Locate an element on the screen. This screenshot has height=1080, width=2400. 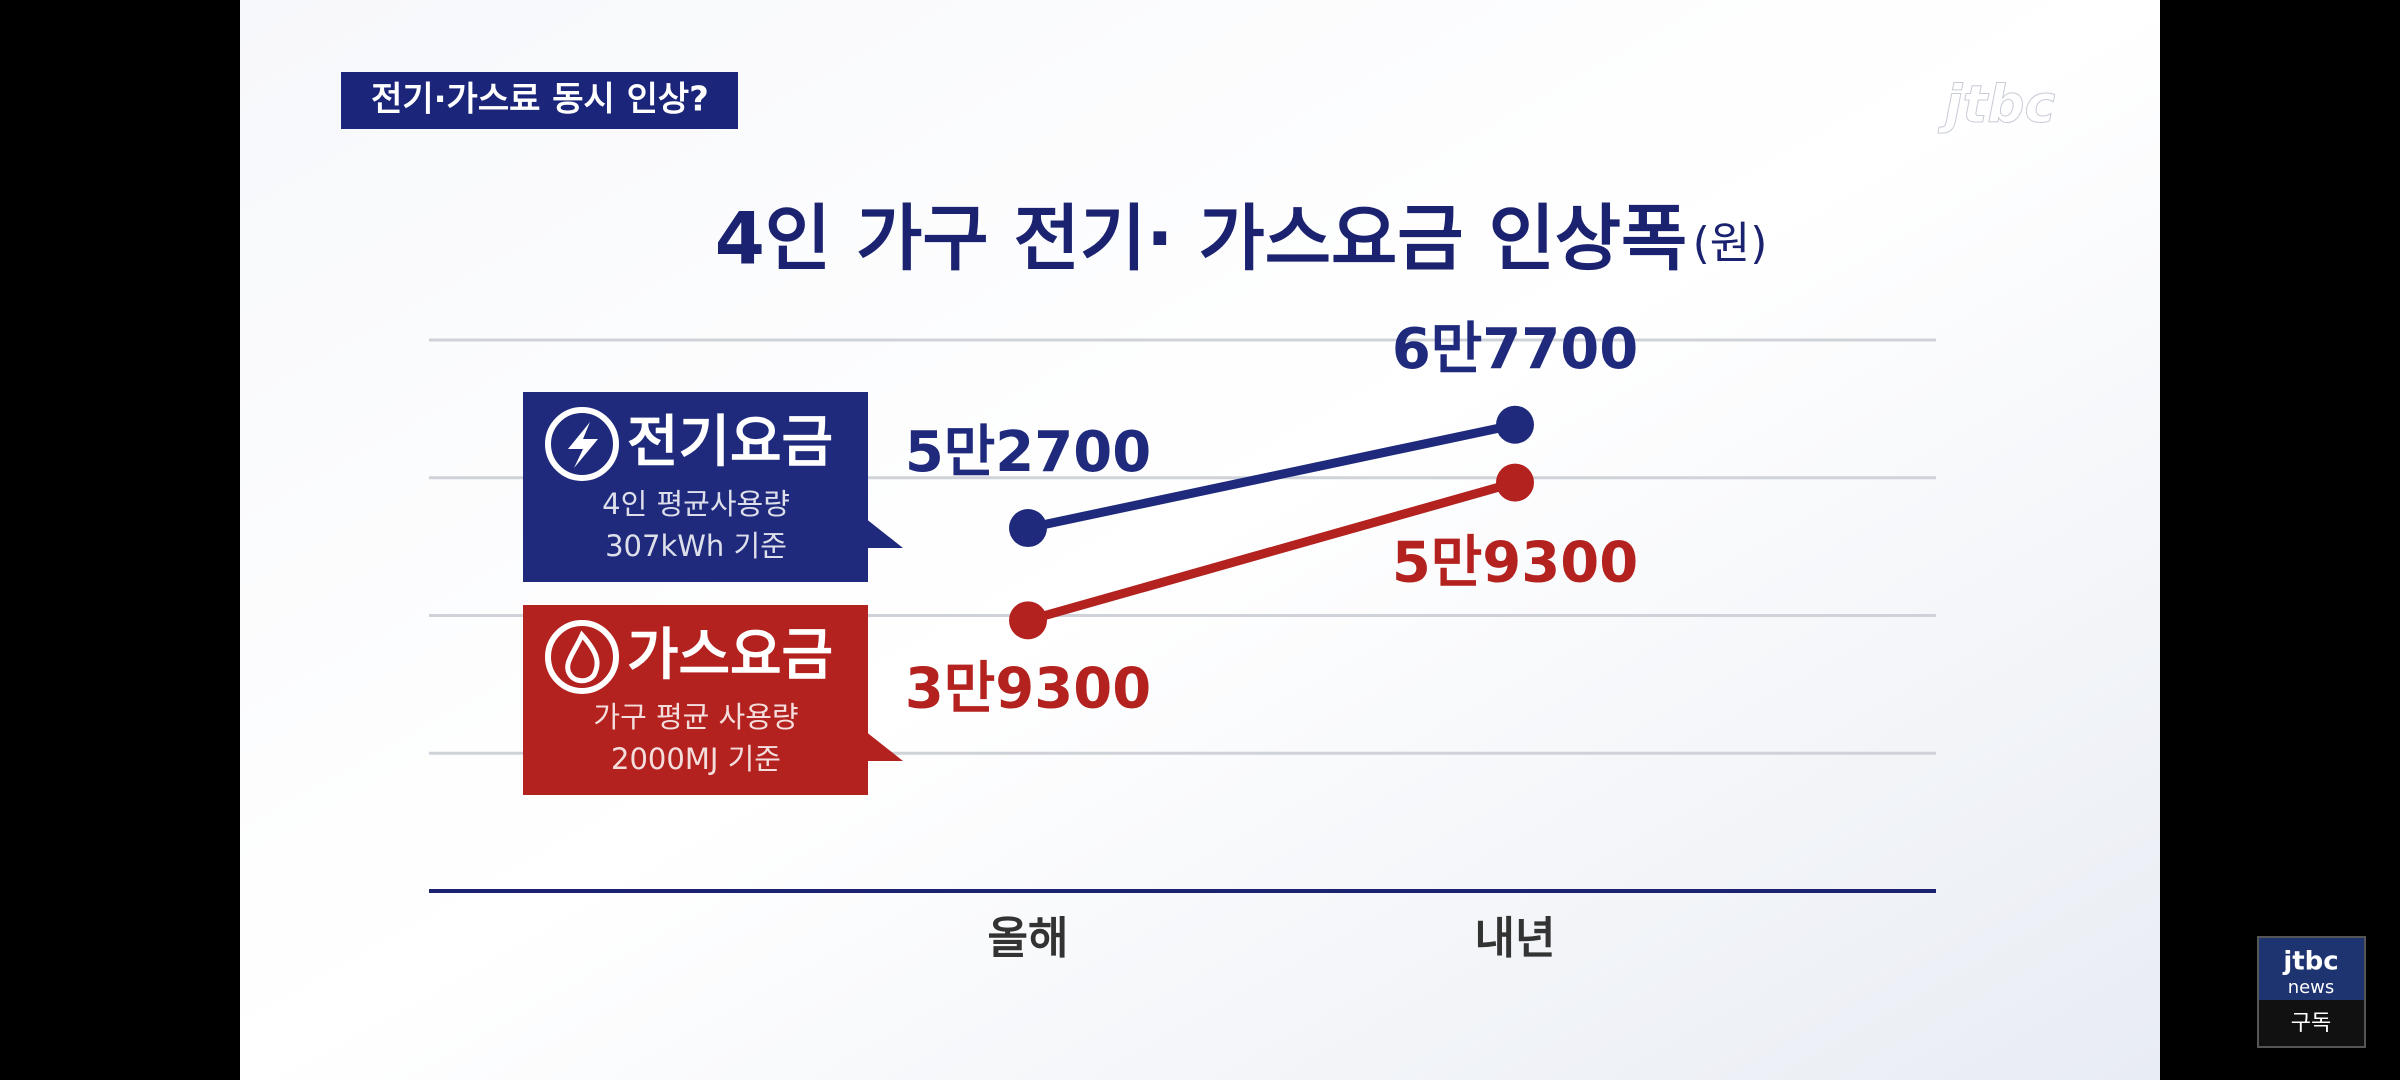
badge-logo: jtbc is located at coordinates (2310, 962).